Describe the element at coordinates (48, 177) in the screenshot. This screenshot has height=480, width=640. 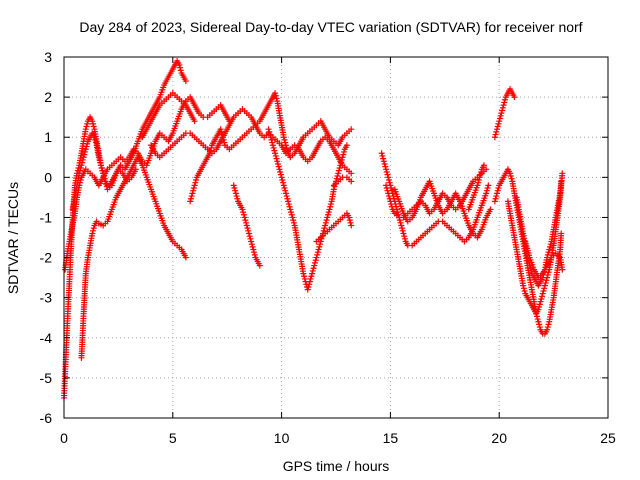
I see `y-tick-label: 0` at that location.